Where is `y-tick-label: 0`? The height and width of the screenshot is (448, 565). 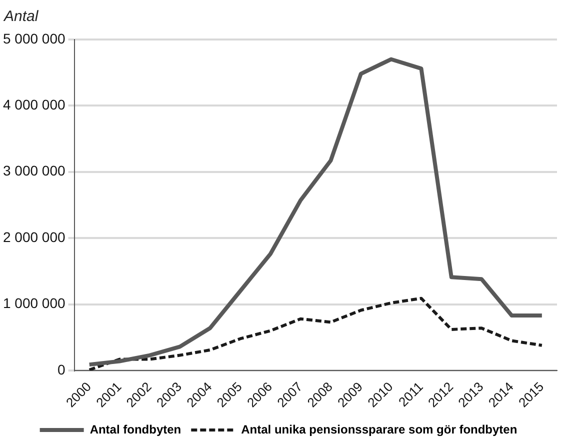
y-tick-label: 0 is located at coordinates (61, 369).